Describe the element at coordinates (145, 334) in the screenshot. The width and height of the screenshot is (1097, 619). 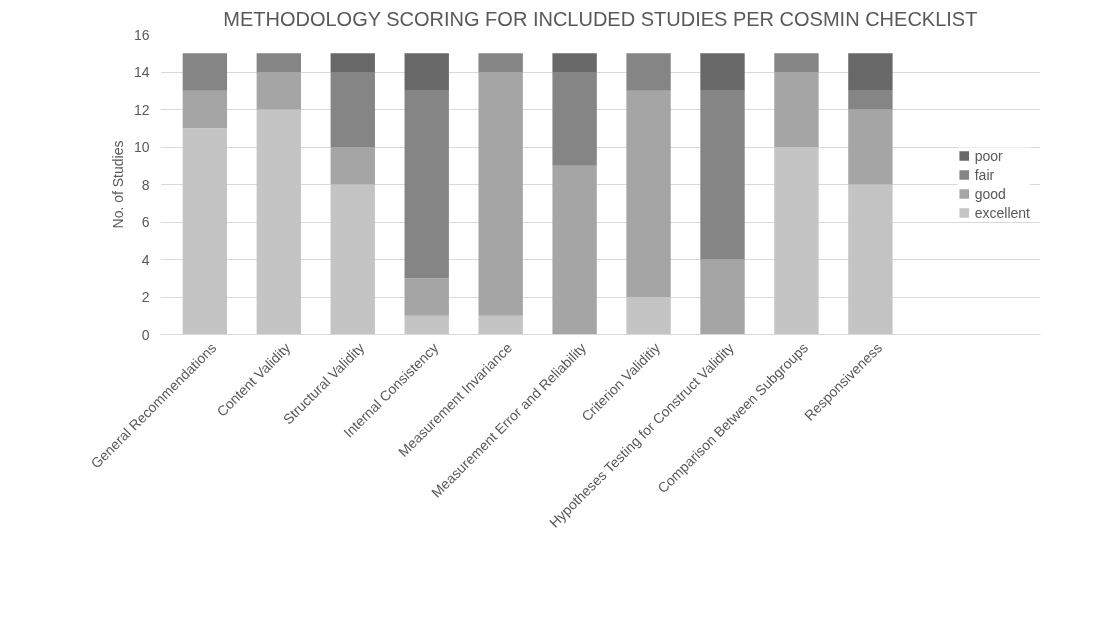
I see `y-tick-label: 0` at that location.